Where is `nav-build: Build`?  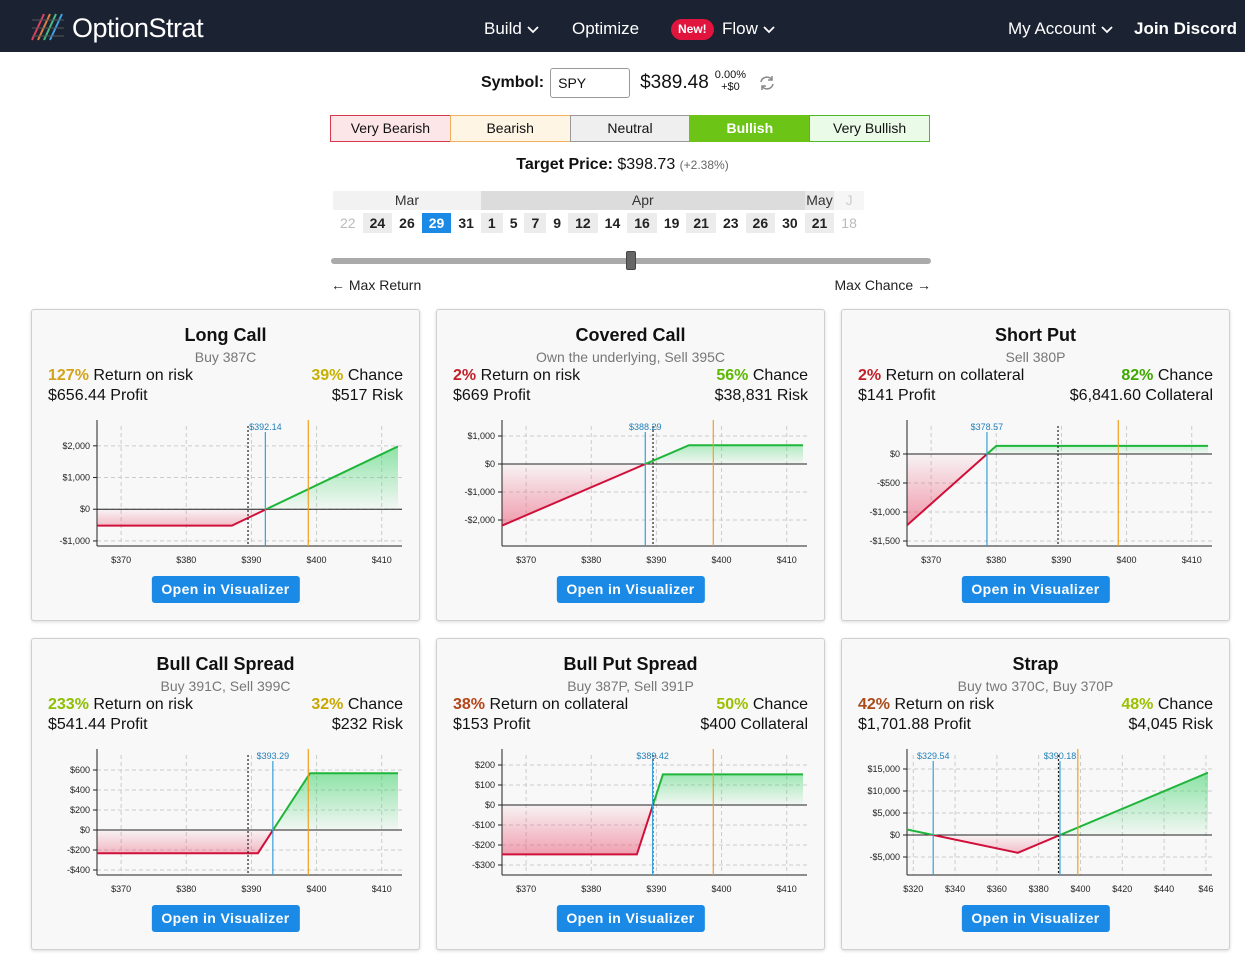 nav-build: Build is located at coordinates (511, 26).